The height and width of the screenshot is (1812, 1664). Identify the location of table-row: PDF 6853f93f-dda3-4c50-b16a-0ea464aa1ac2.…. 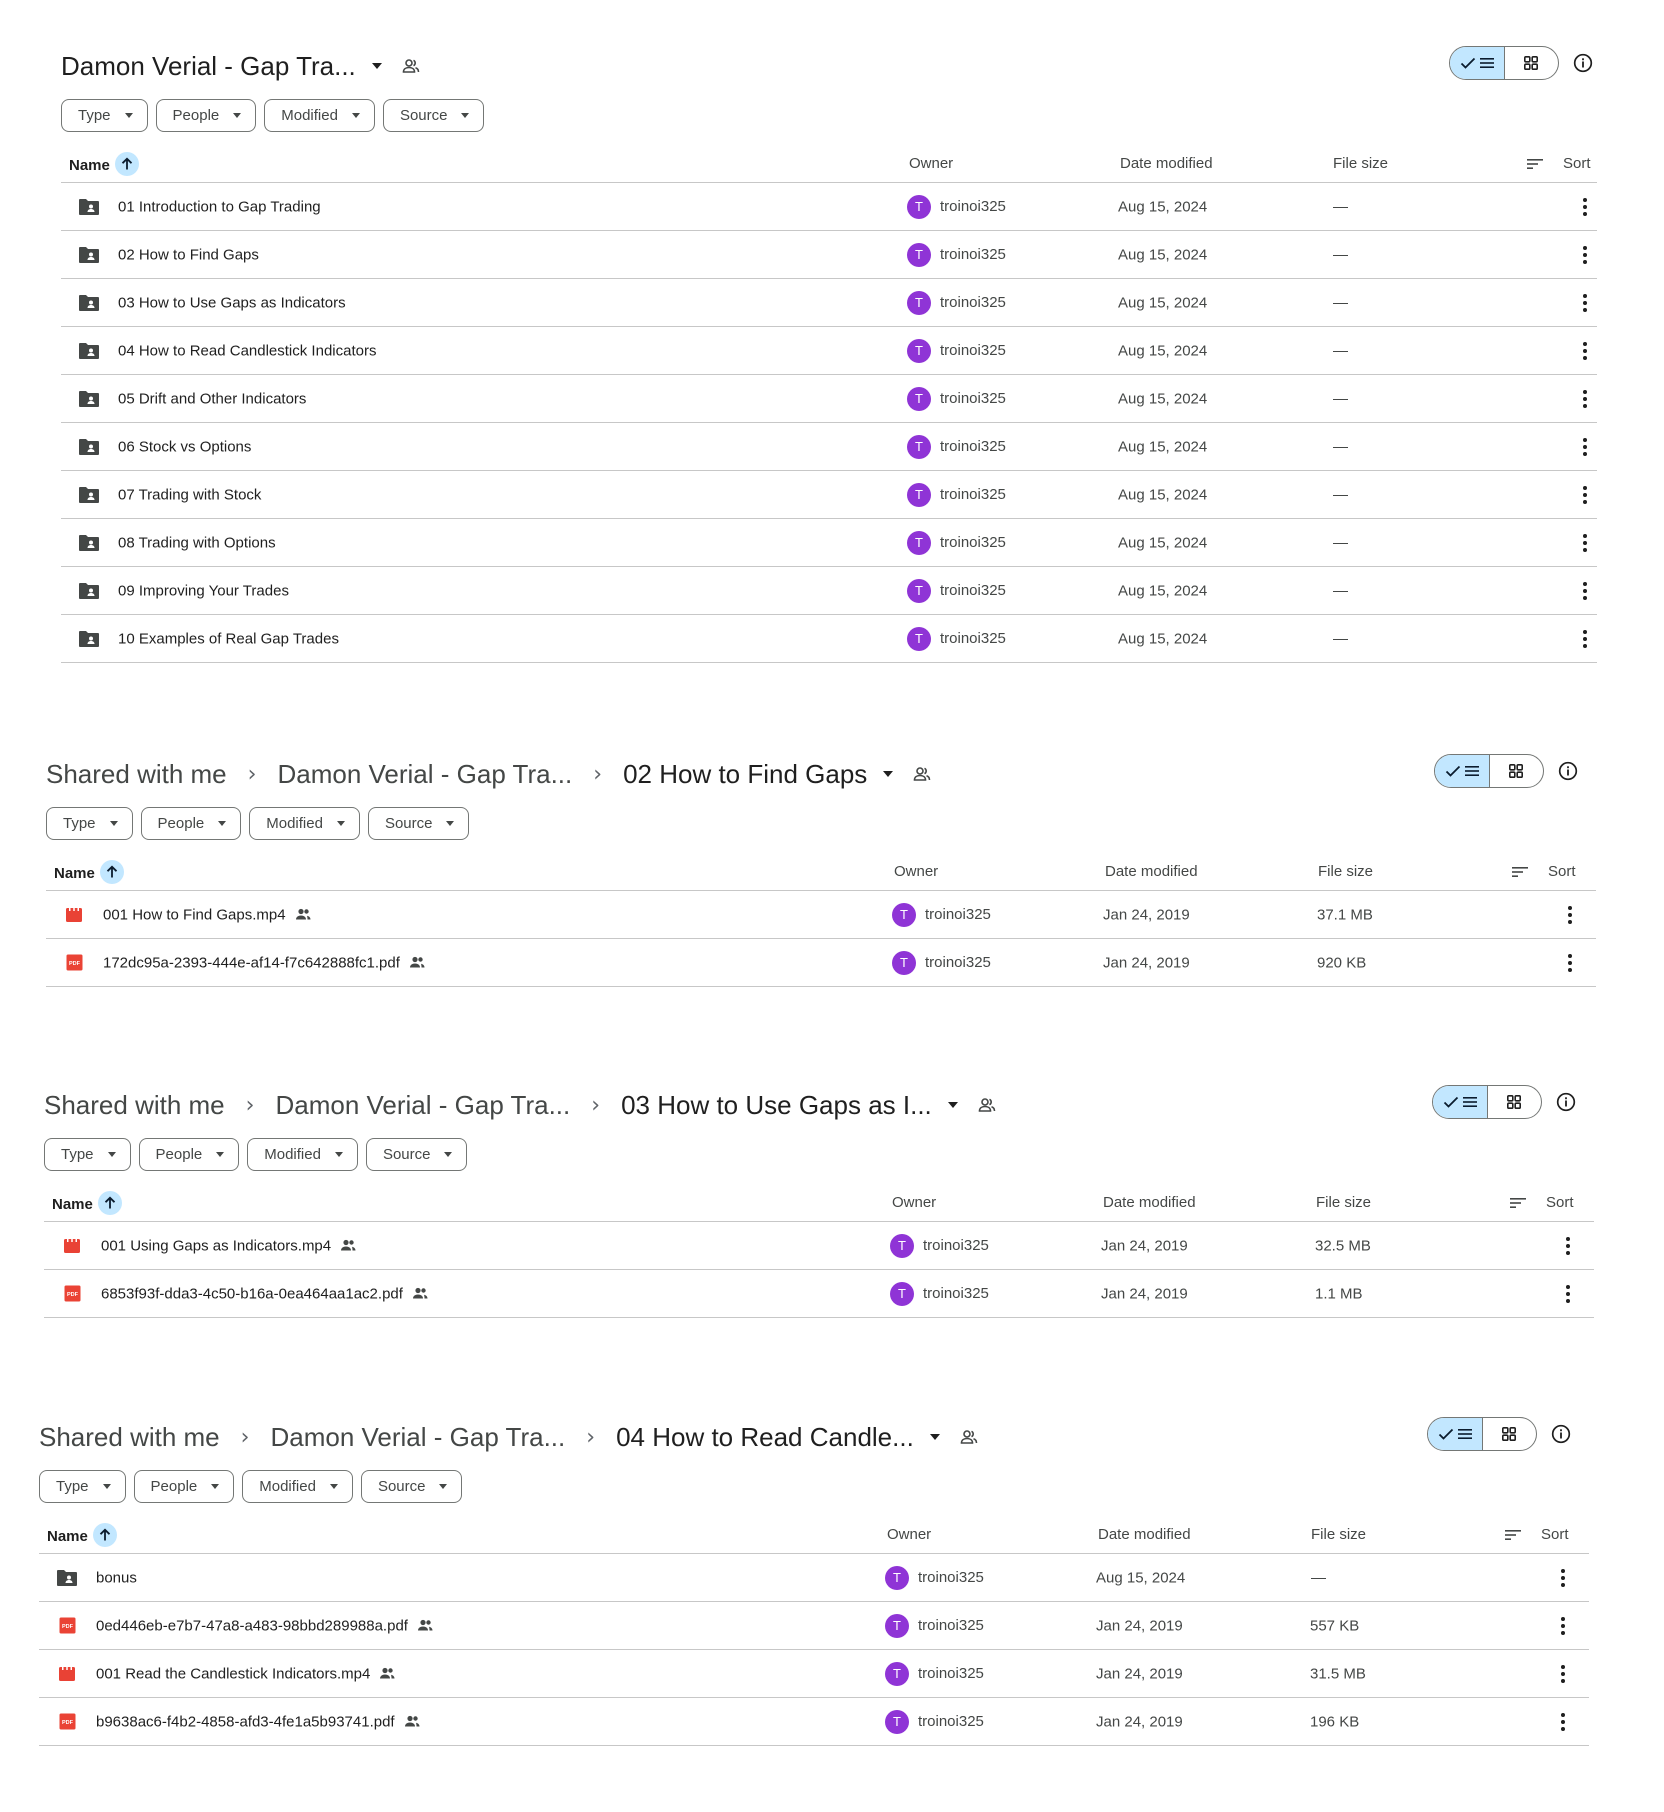
(819, 1294).